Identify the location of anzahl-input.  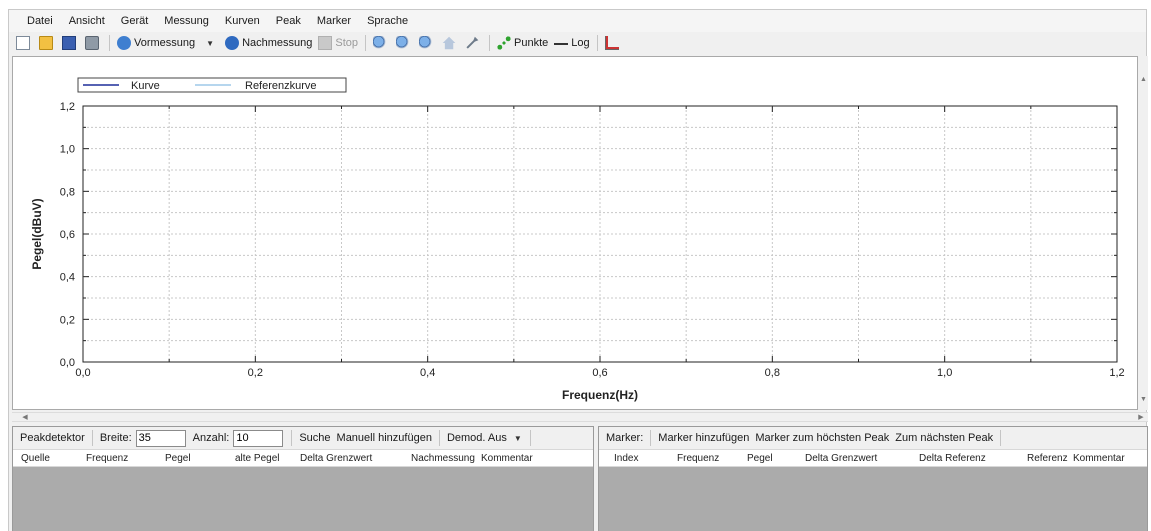
(258, 438).